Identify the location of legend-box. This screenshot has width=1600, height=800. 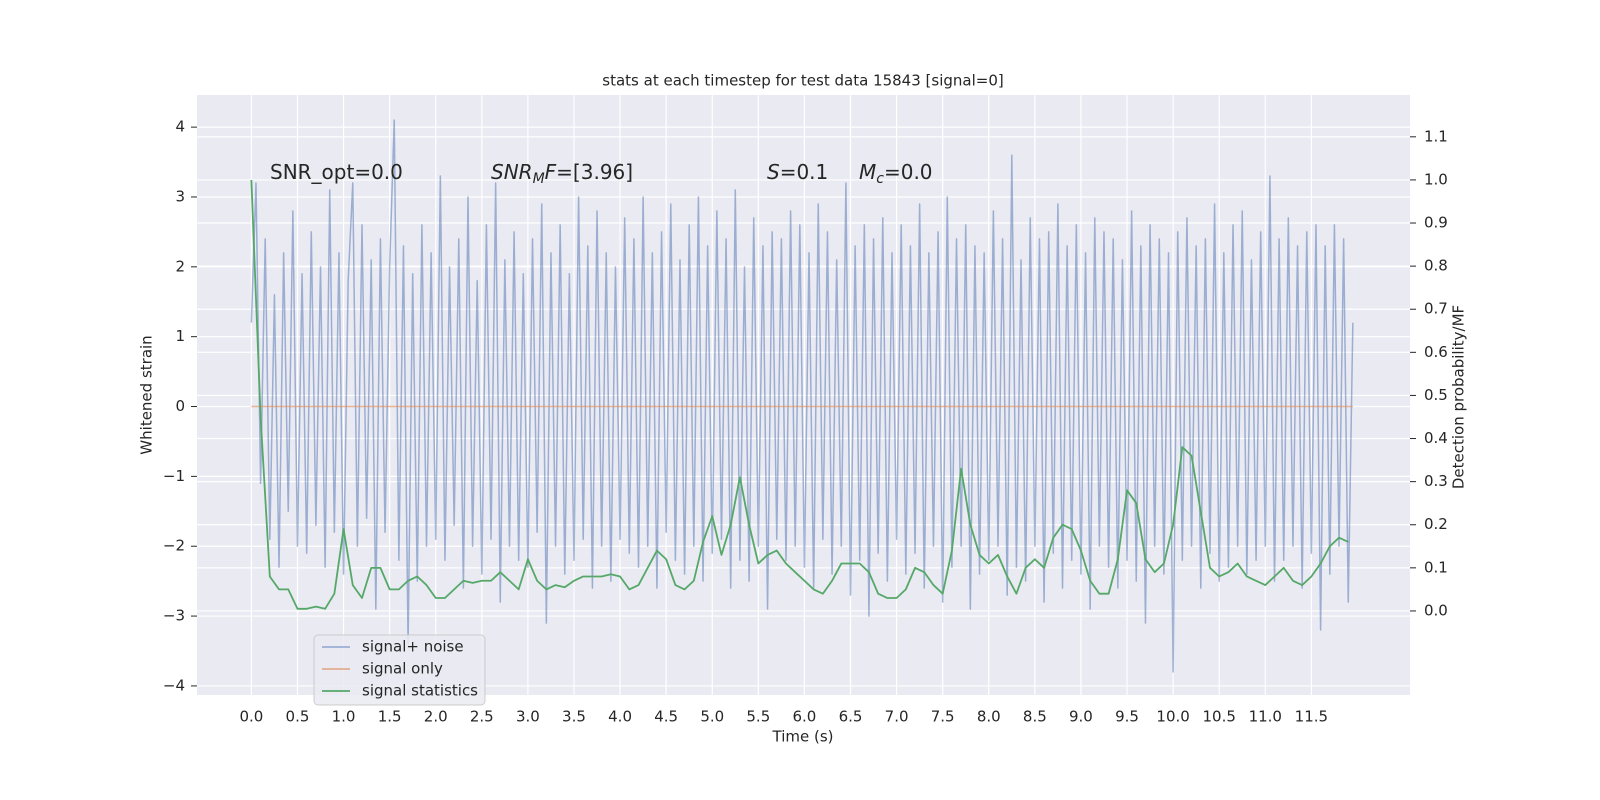
(399, 670).